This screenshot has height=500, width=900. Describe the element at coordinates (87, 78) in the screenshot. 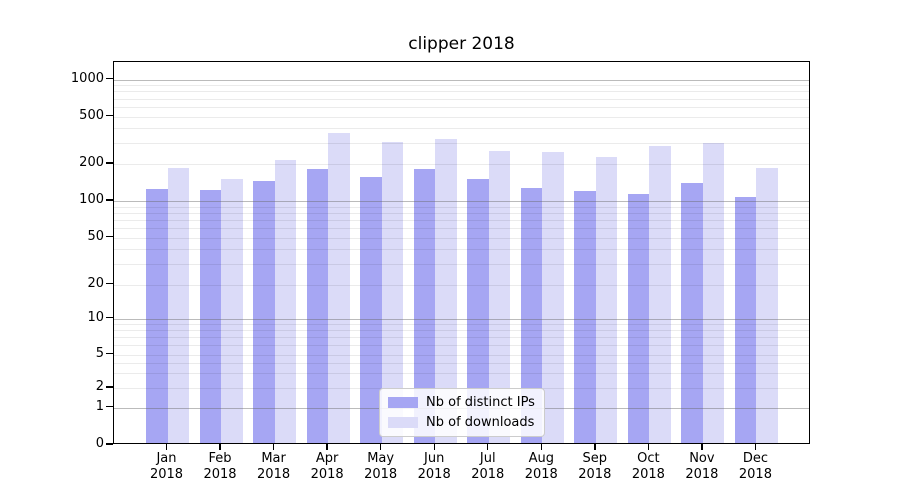

I see `y-tick-label-1000: 1000` at that location.